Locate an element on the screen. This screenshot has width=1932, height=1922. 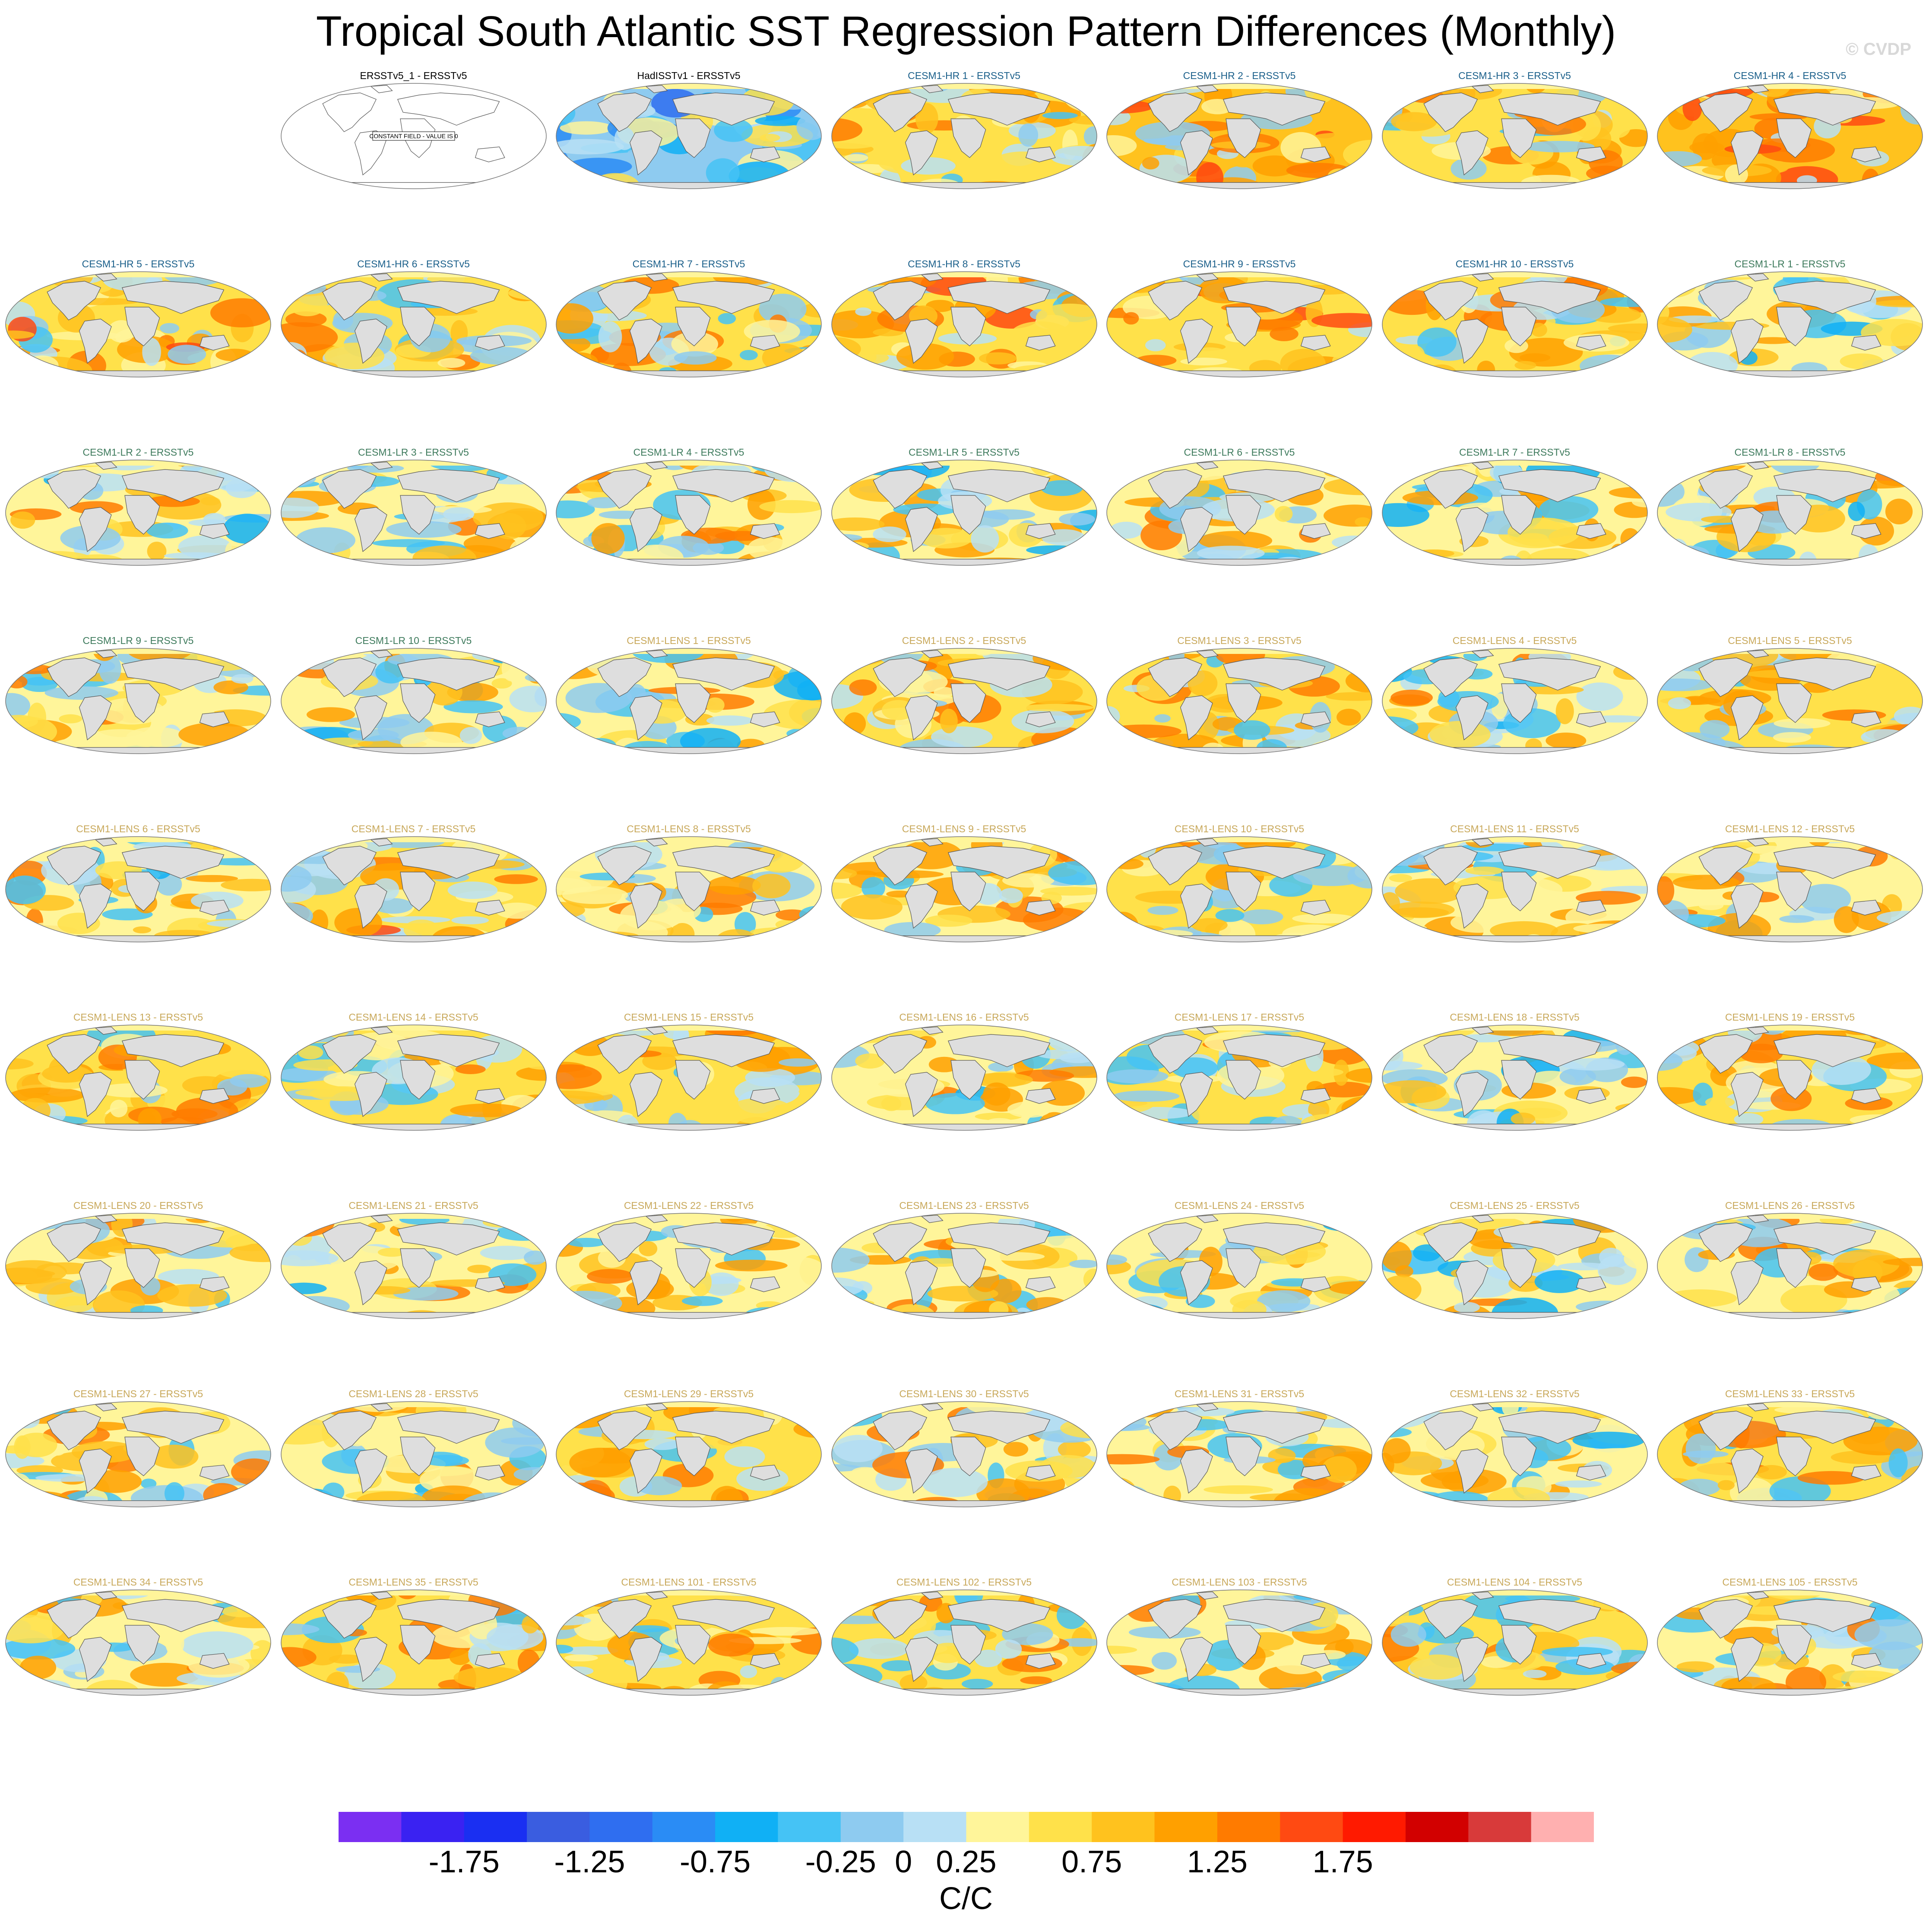
map-panel-label: CESM1-HR 4 - ERSSTv5 is located at coordinates (1789, 75).